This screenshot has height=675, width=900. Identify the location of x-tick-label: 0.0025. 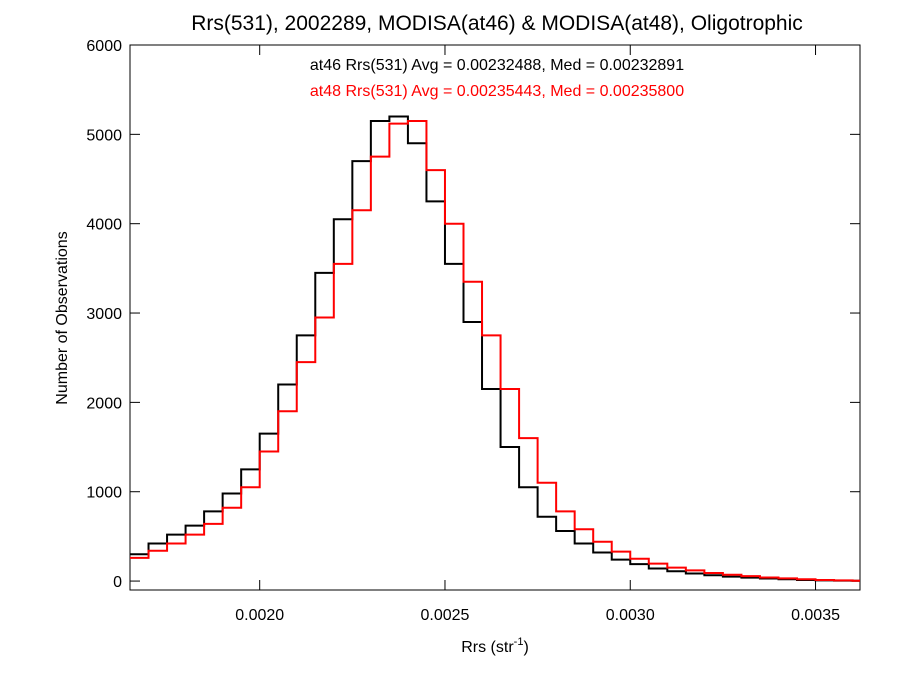
(445, 615).